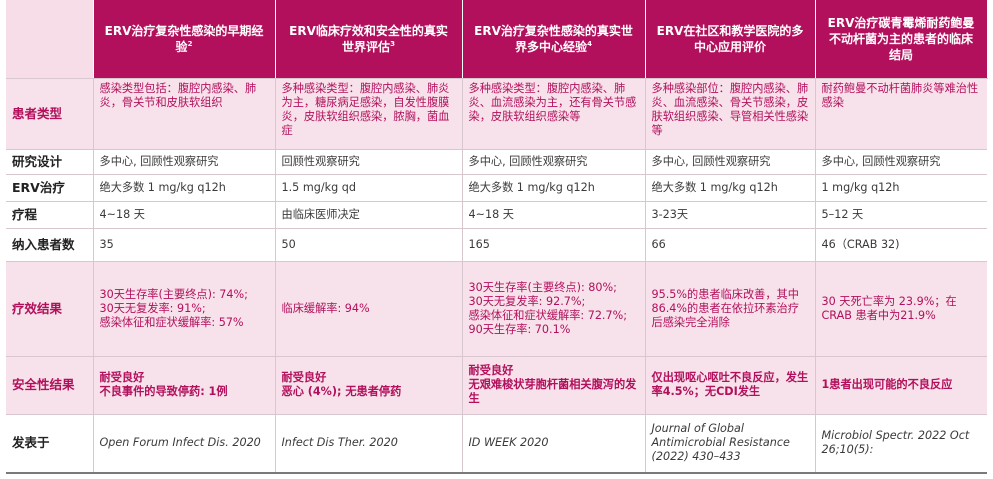  Describe the element at coordinates (50, 385) in the screenshot. I see `row-label: 安全性结果` at that location.